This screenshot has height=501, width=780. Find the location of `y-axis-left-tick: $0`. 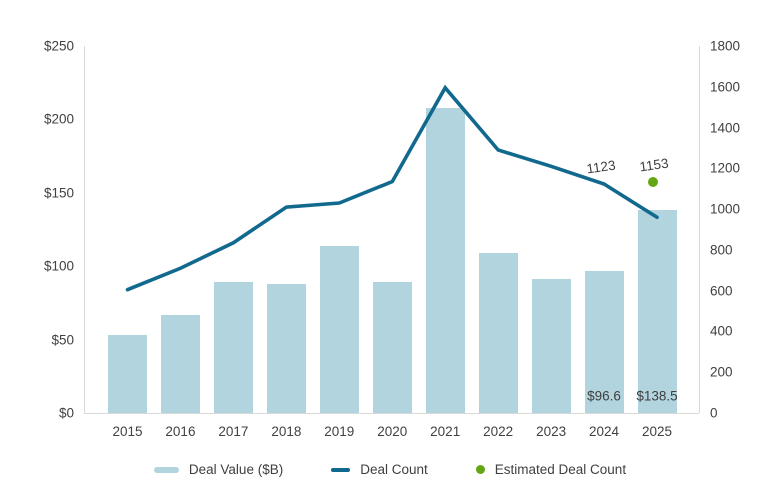

y-axis-left-tick: $0 is located at coordinates (66, 413).